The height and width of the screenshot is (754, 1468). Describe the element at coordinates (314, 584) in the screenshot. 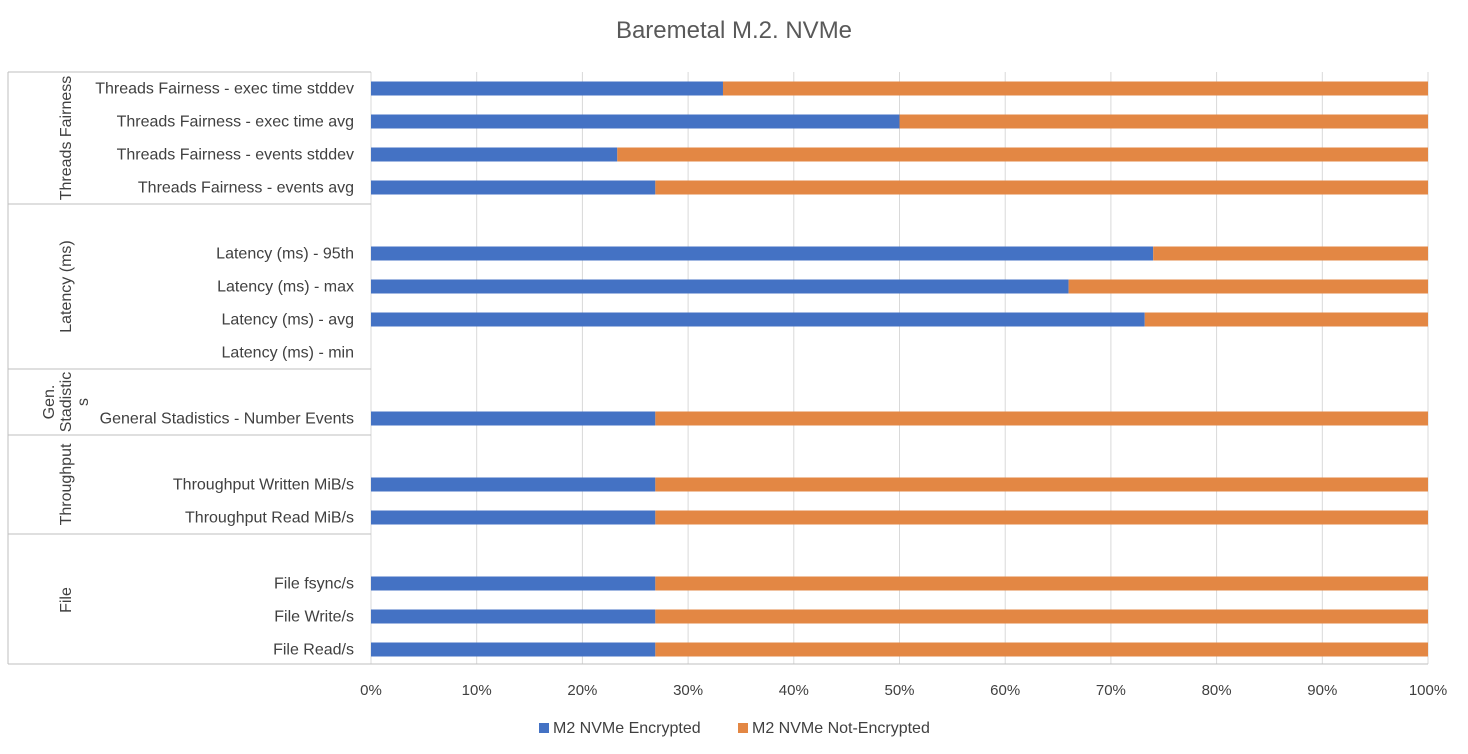

I see `category-label: File fsync/s` at that location.